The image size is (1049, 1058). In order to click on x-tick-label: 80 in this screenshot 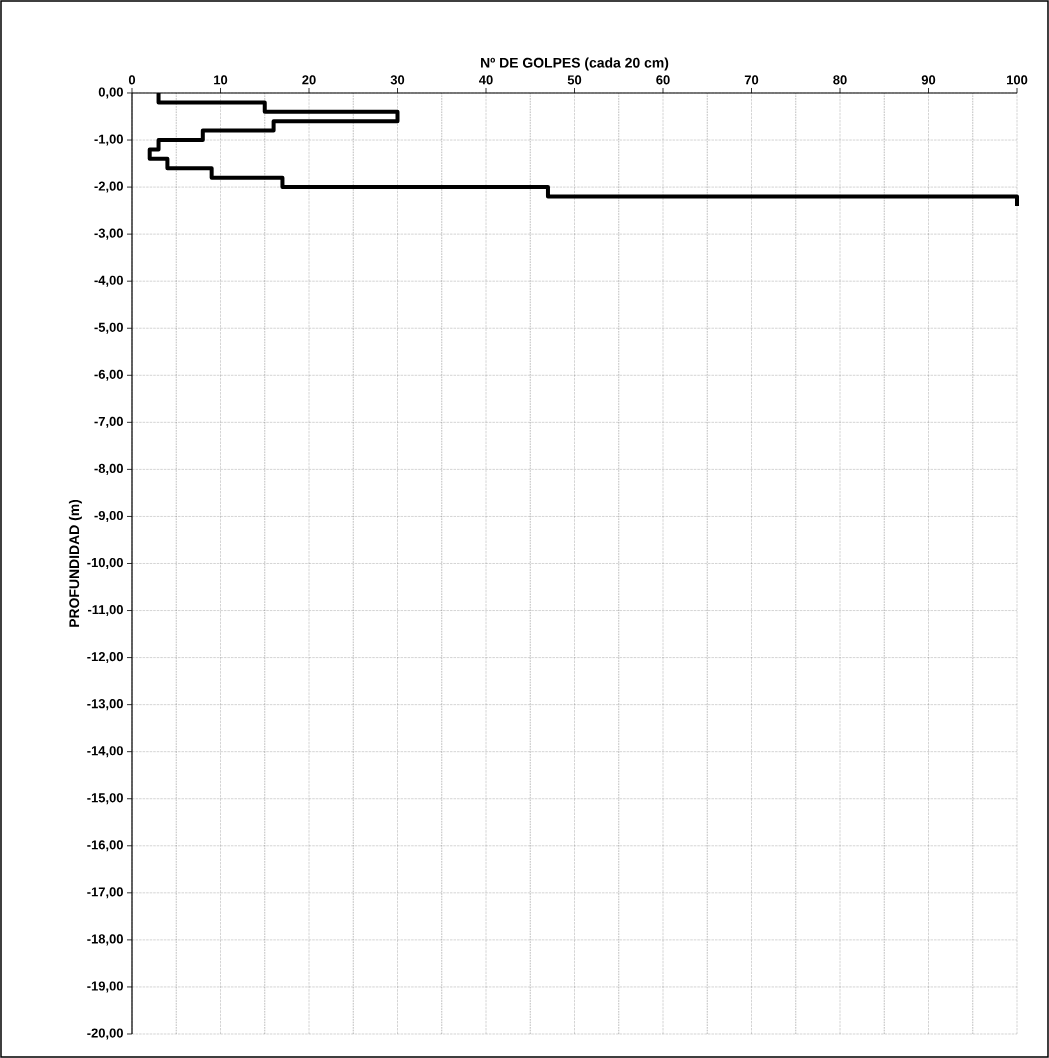, I will do `click(840, 80)`.